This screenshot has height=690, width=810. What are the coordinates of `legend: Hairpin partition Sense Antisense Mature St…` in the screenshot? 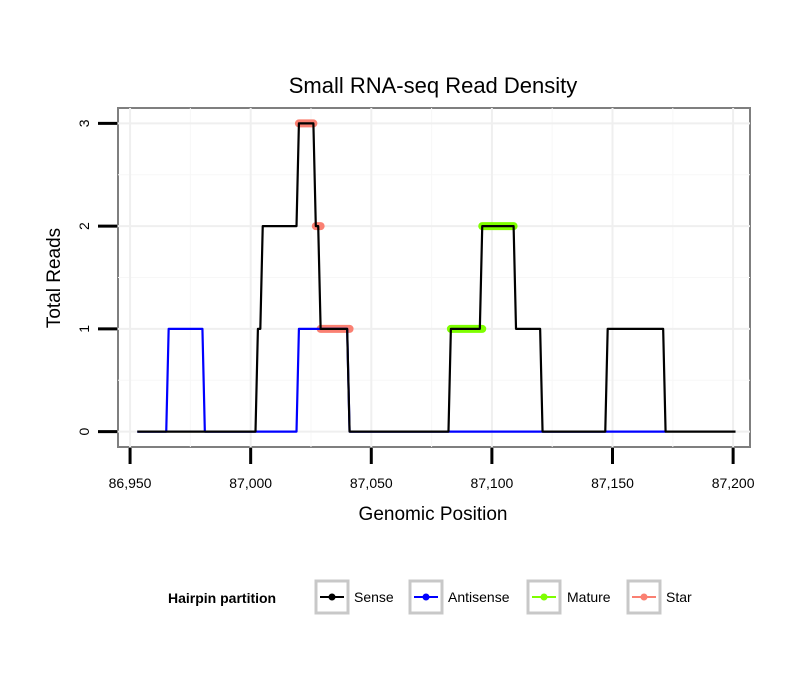 It's located at (430, 597).